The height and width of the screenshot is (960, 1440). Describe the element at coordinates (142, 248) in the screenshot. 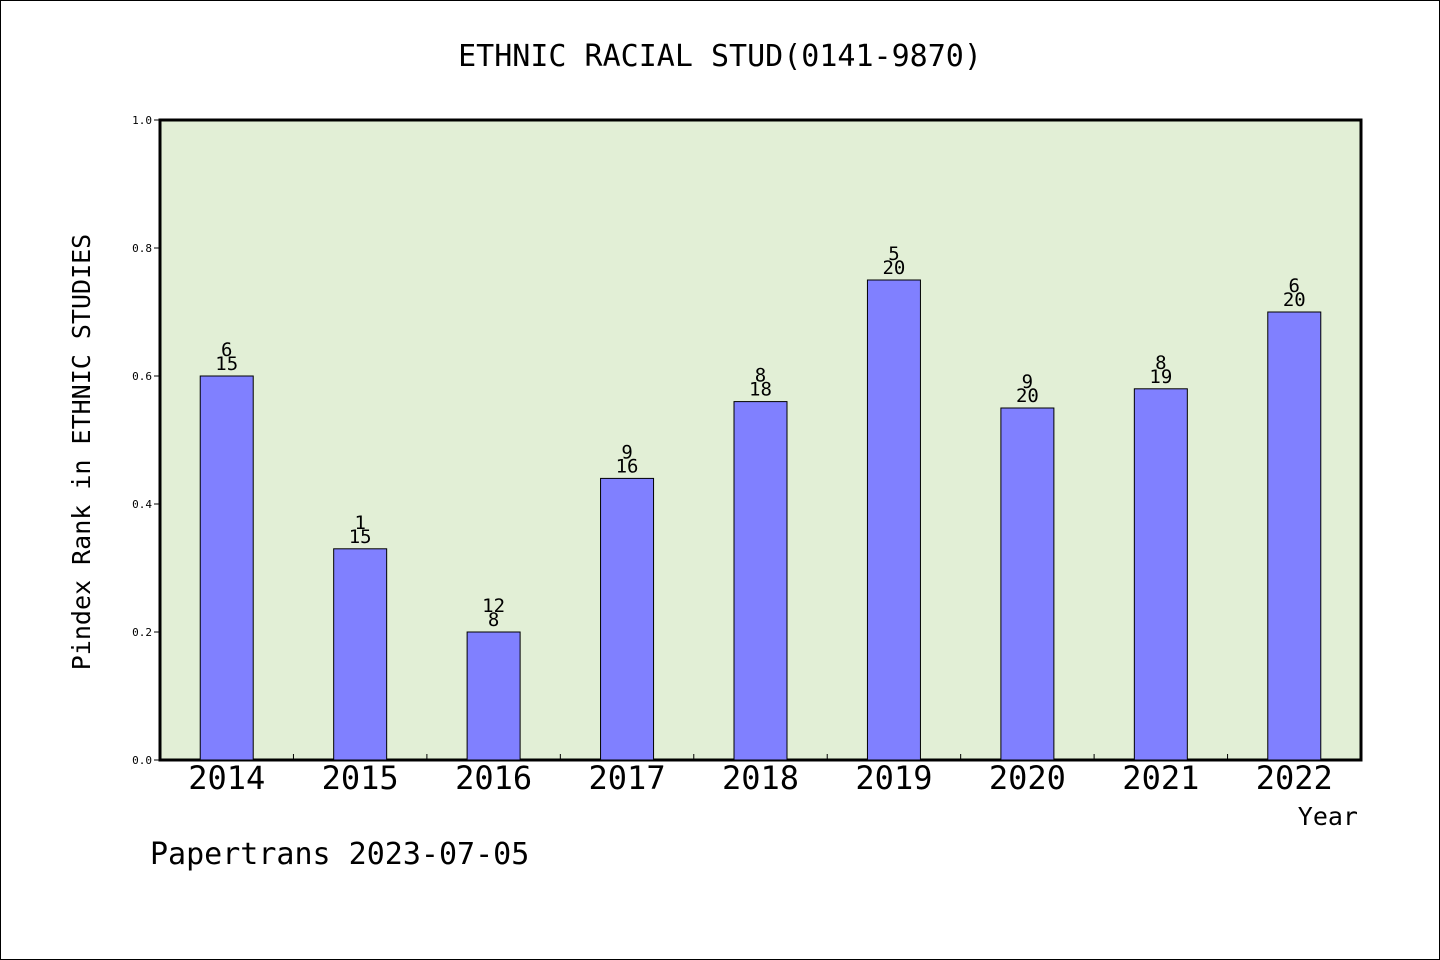

I see `y-tick-label: 0.8` at that location.